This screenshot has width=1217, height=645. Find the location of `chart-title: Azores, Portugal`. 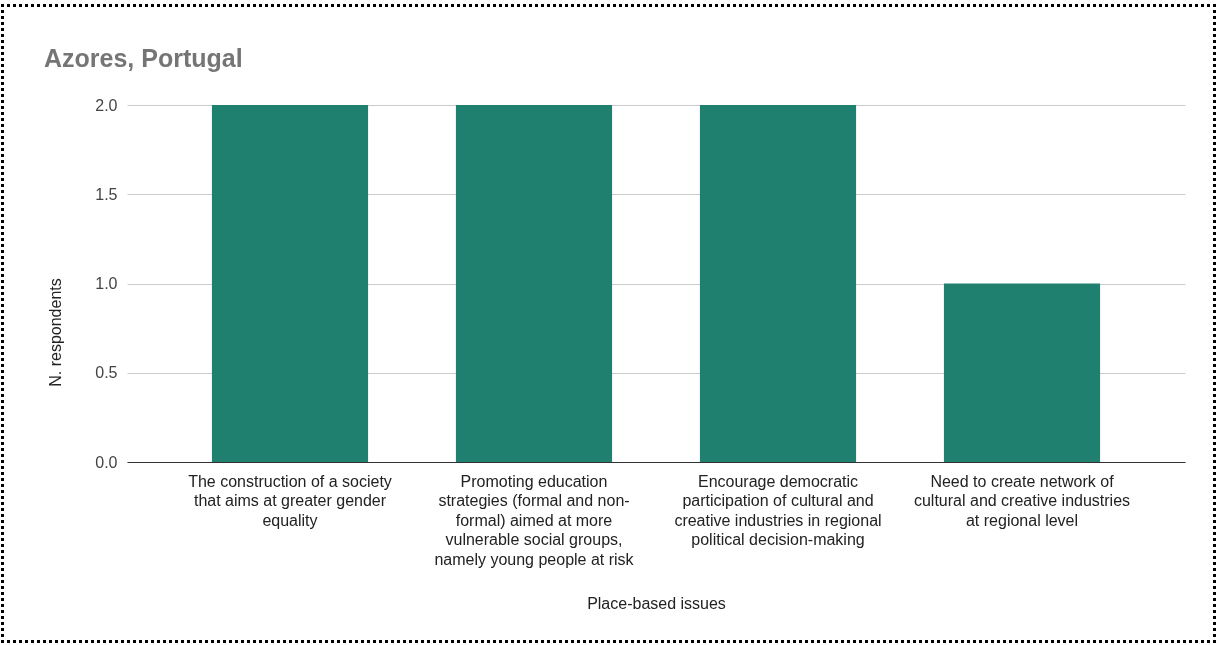

chart-title: Azores, Portugal is located at coordinates (143, 58).